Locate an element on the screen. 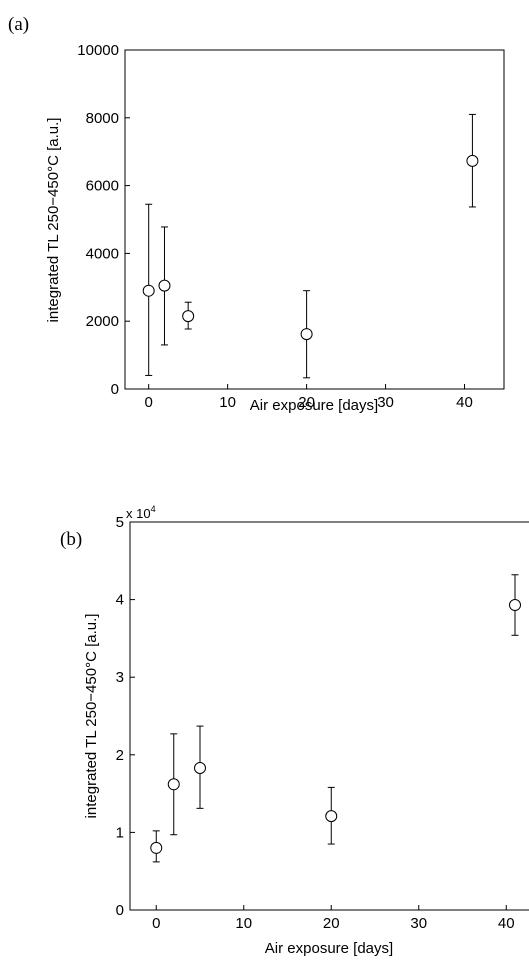 This screenshot has width=529, height=961. panel-a-xtick-label: 30 is located at coordinates (385, 402).